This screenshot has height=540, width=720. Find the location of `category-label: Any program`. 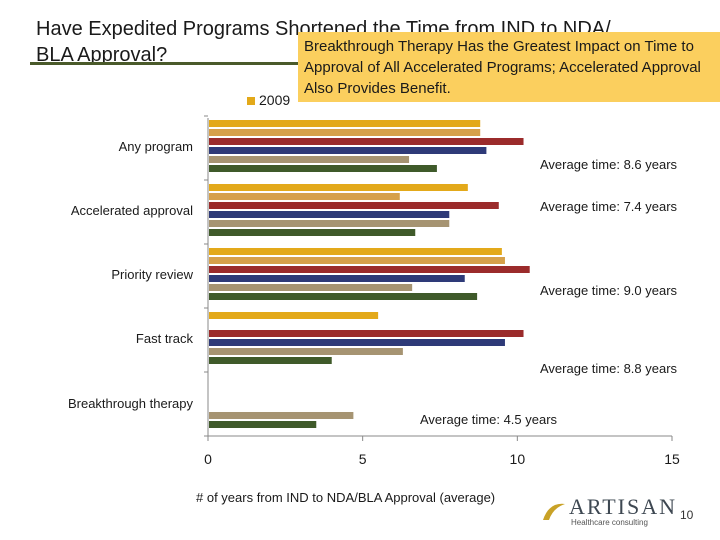

category-label: Any program is located at coordinates (156, 146).